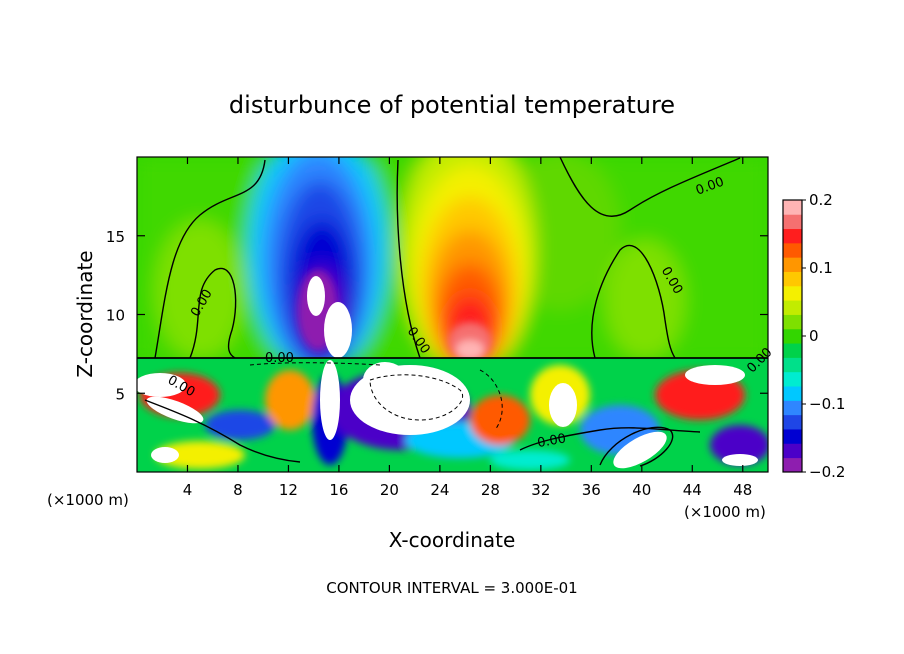  What do you see at coordinates (591, 490) in the screenshot?
I see `x-tick-label: 36` at bounding box center [591, 490].